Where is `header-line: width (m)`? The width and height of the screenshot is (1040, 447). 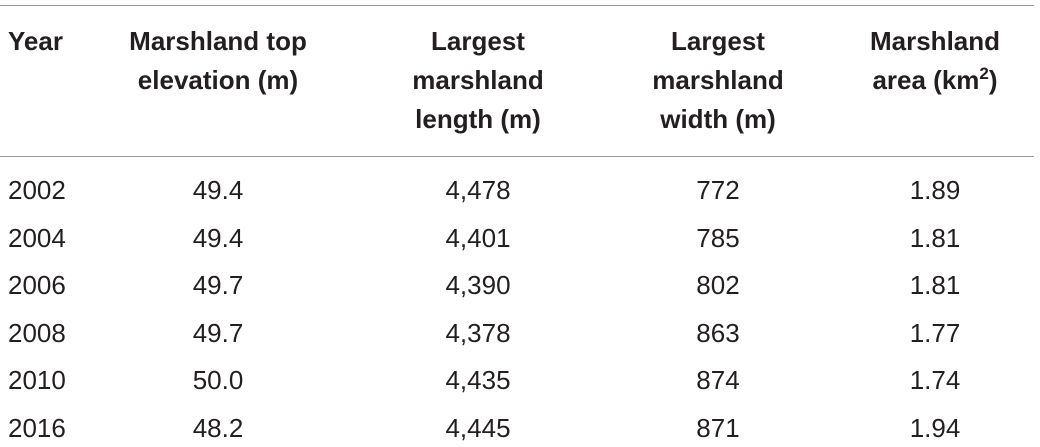 header-line: width (m) is located at coordinates (718, 119).